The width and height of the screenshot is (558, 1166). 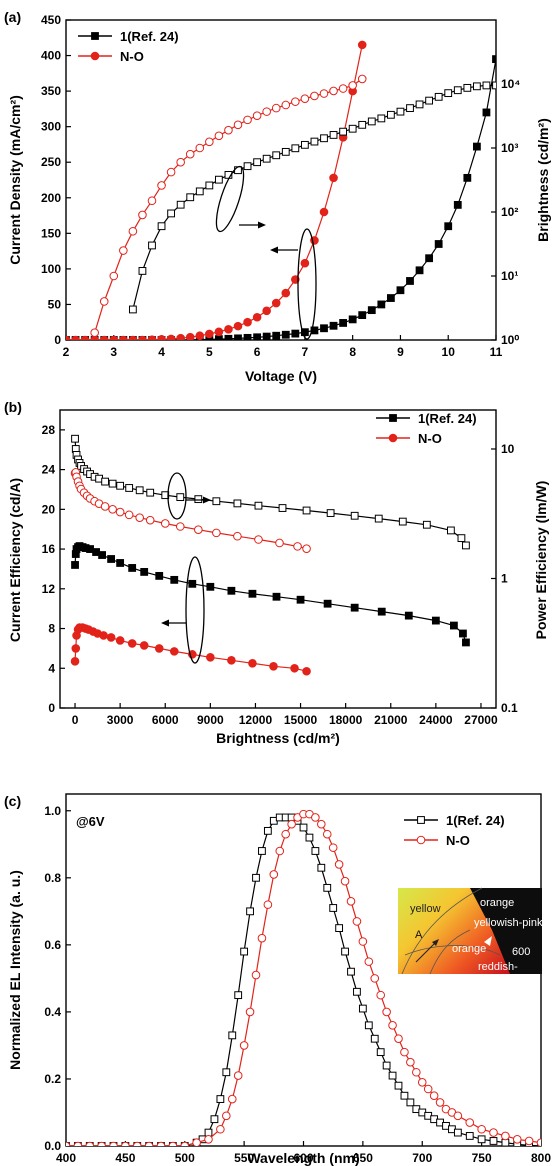 I want to click on series-line, so click(x=214, y=192).